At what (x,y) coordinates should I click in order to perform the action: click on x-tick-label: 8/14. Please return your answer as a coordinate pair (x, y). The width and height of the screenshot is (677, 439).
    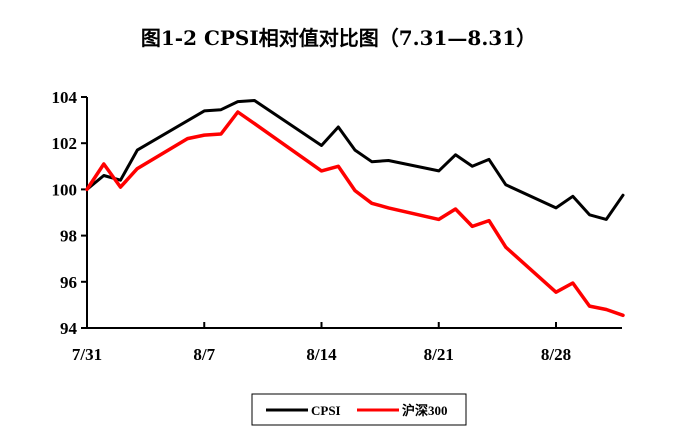
    Looking at the image, I should click on (321, 354).